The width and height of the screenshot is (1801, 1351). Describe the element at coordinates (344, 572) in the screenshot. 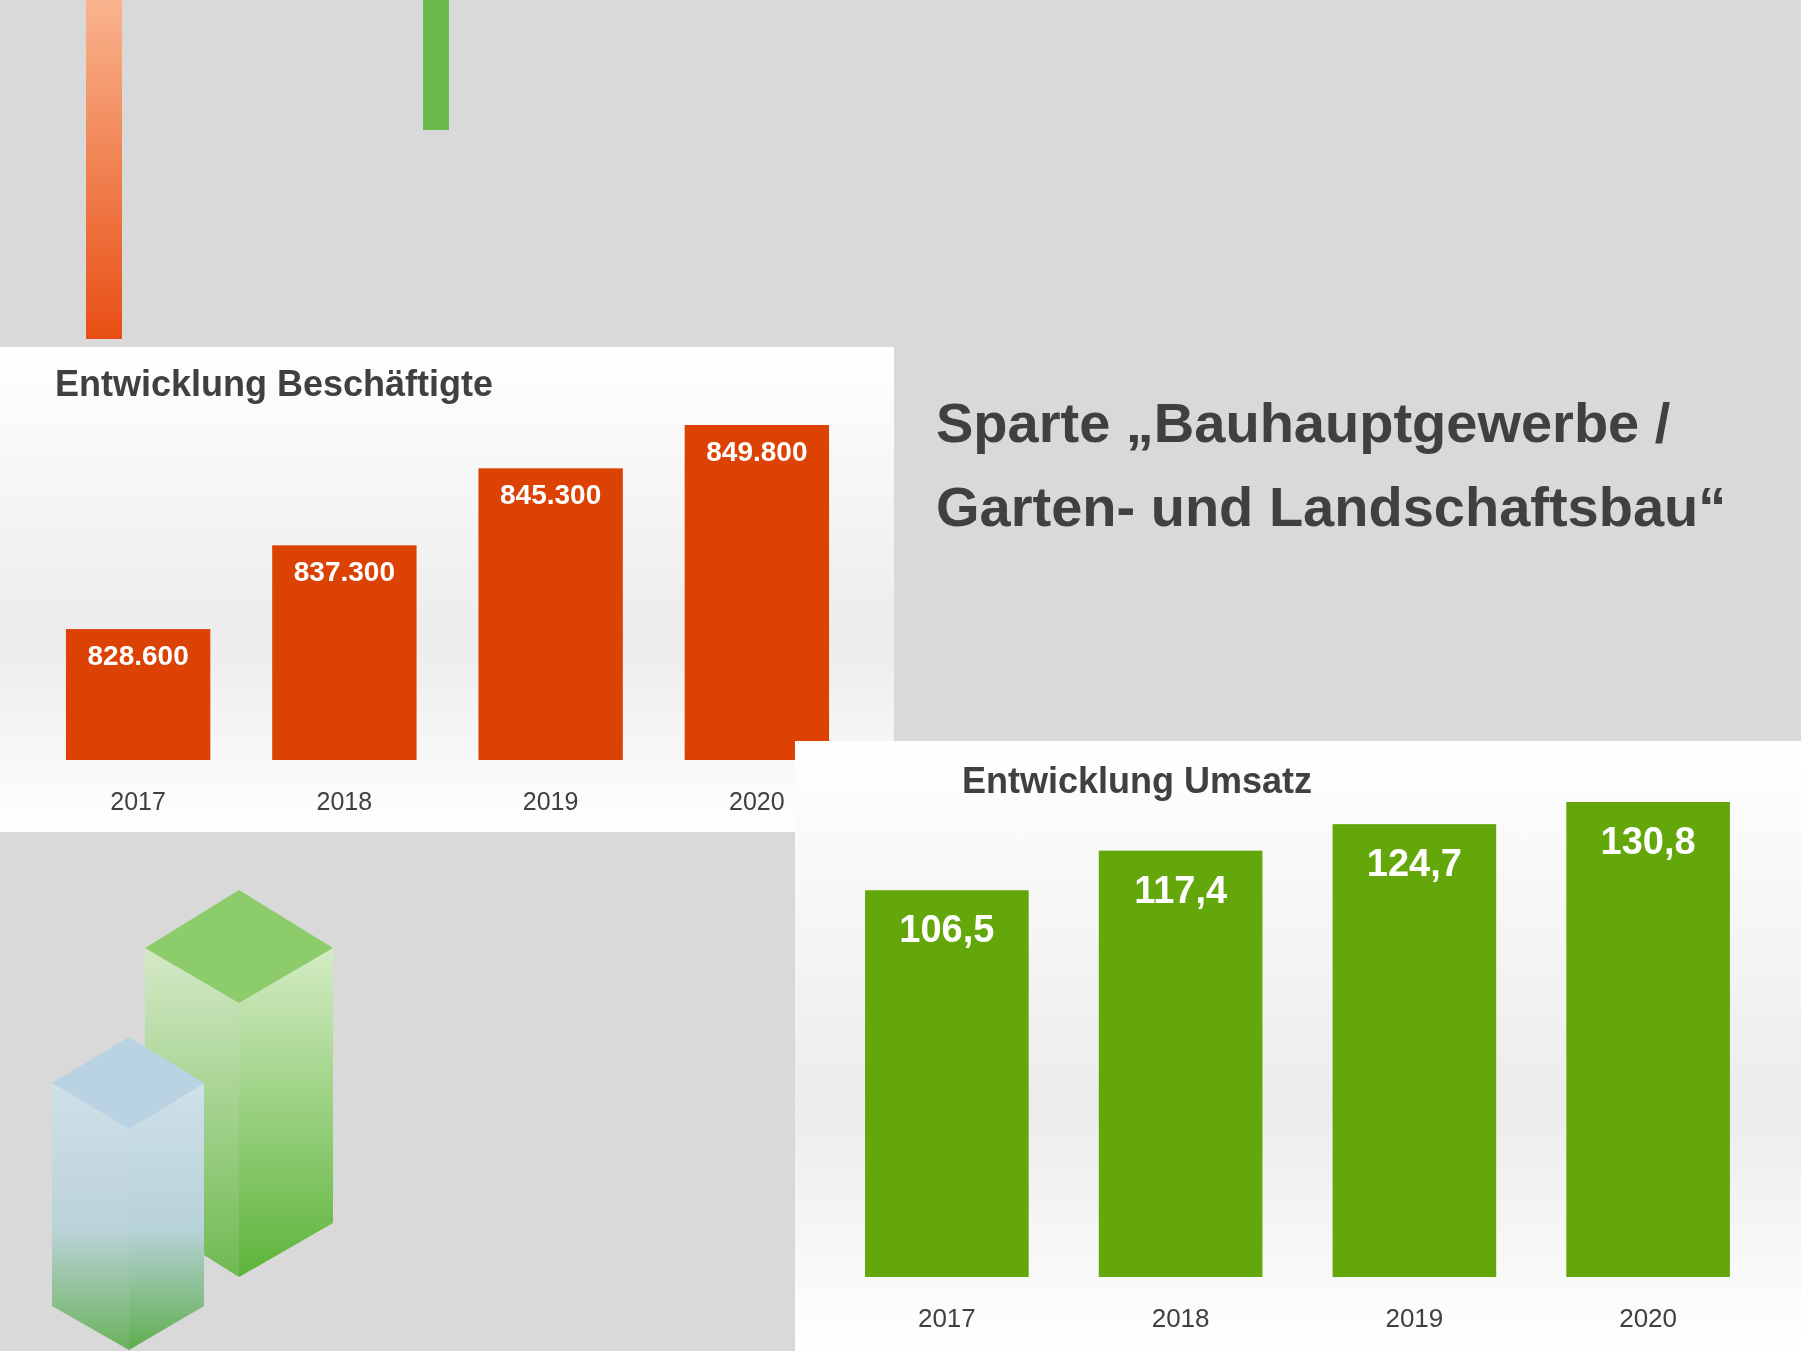

I see `data-label: 837.300` at that location.